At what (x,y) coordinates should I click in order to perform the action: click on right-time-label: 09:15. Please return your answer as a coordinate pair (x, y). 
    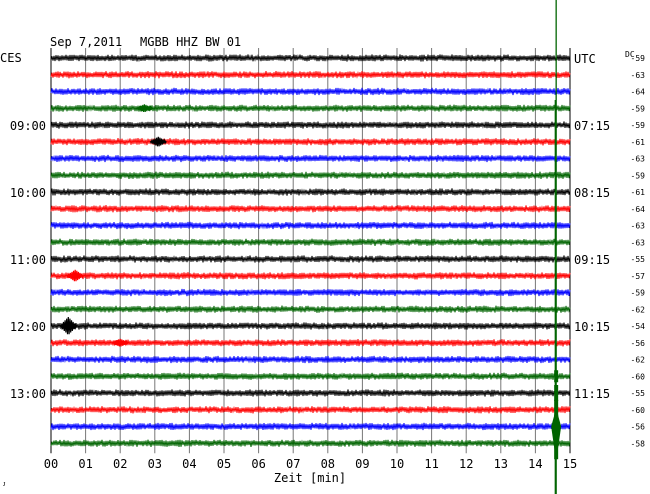
    Looking at the image, I should click on (592, 260).